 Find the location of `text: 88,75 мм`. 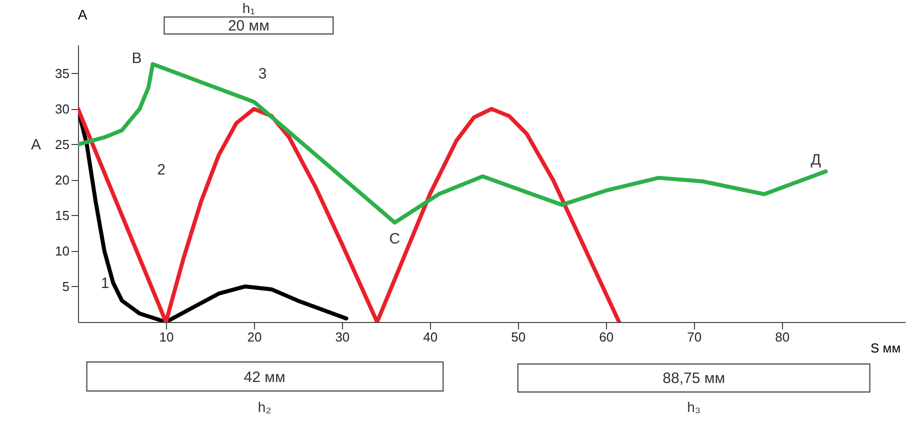

text: 88,75 мм is located at coordinates (694, 378).